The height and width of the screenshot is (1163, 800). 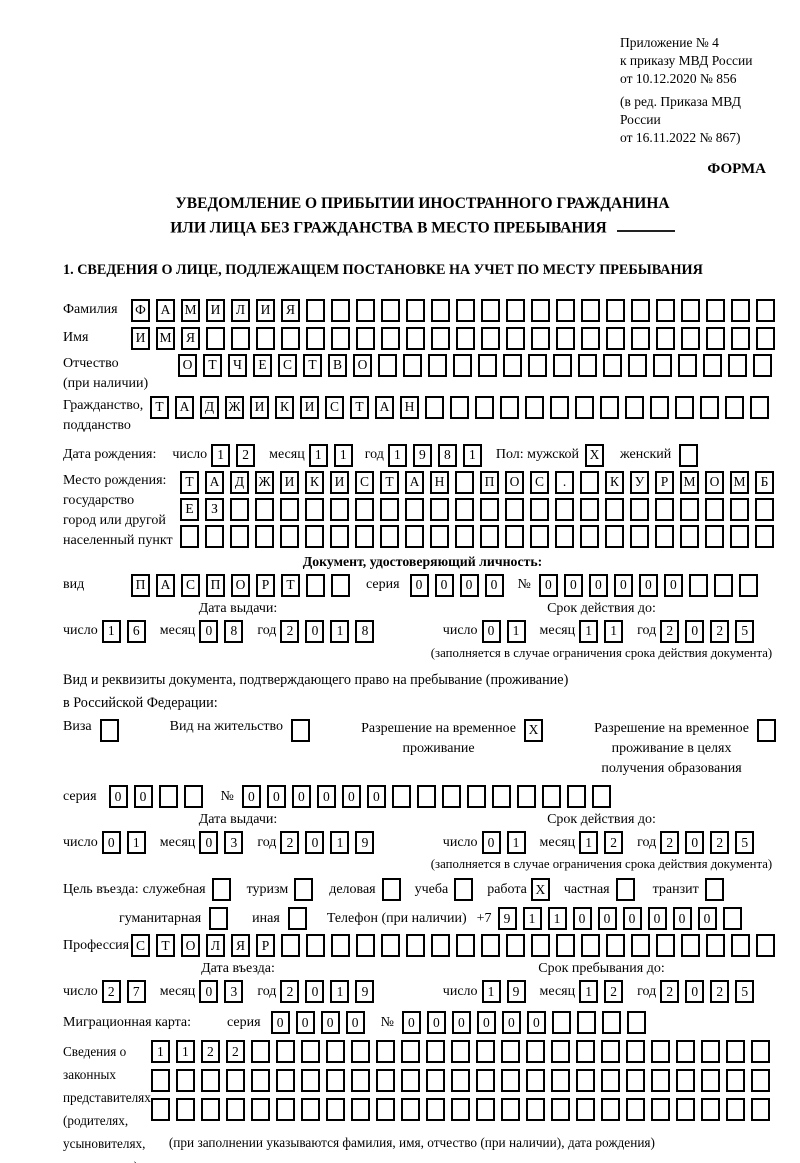 I want to click on doc-kind-cell: А, so click(x=165, y=585).